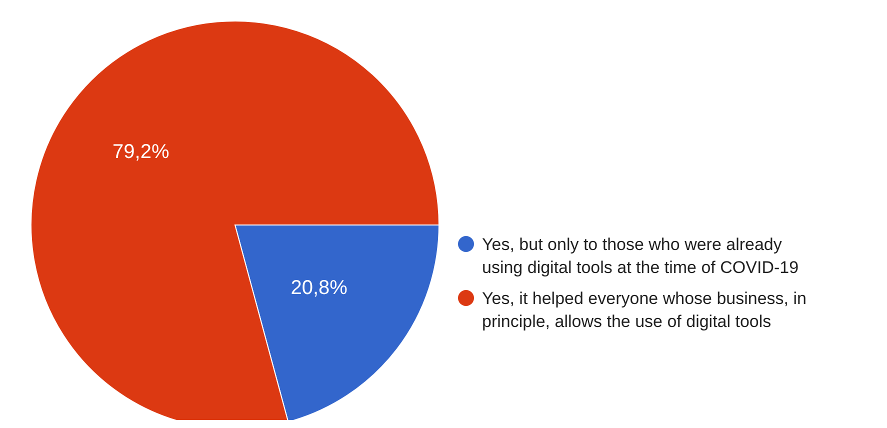  What do you see at coordinates (319, 288) in the screenshot?
I see `data-label: 20,8%` at bounding box center [319, 288].